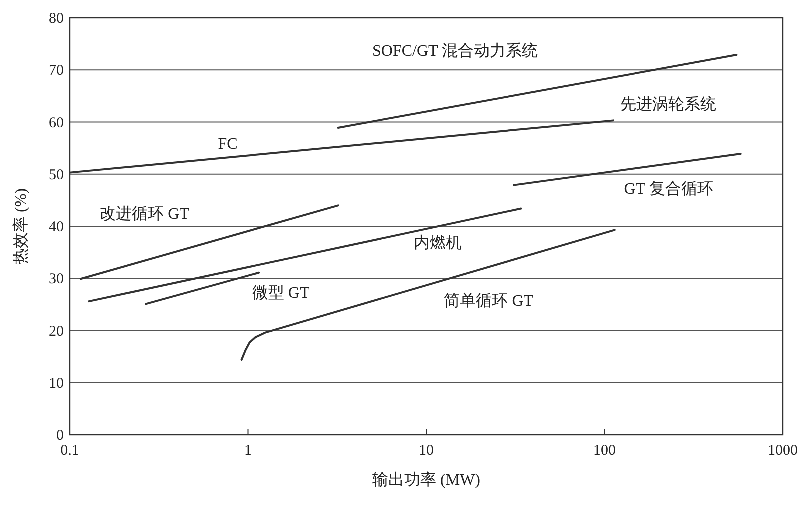  What do you see at coordinates (56, 384) in the screenshot?
I see `y-tick-label: 10` at bounding box center [56, 384].